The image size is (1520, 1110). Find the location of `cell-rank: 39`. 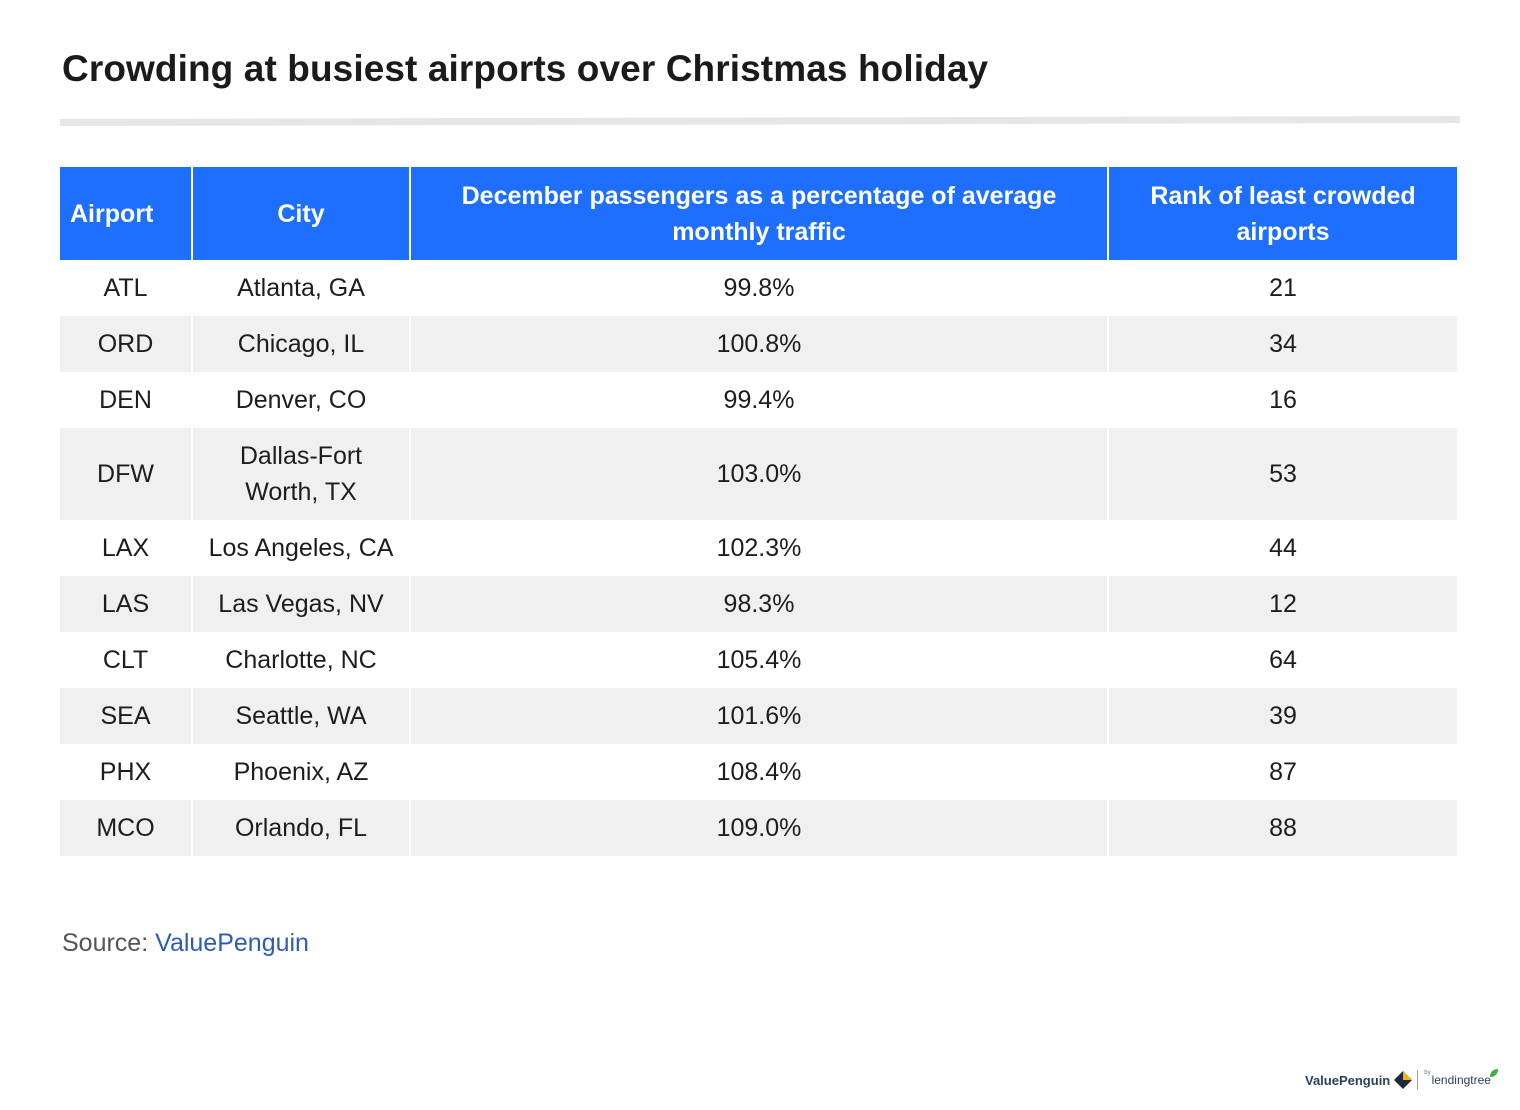

cell-rank: 39 is located at coordinates (1282, 716).